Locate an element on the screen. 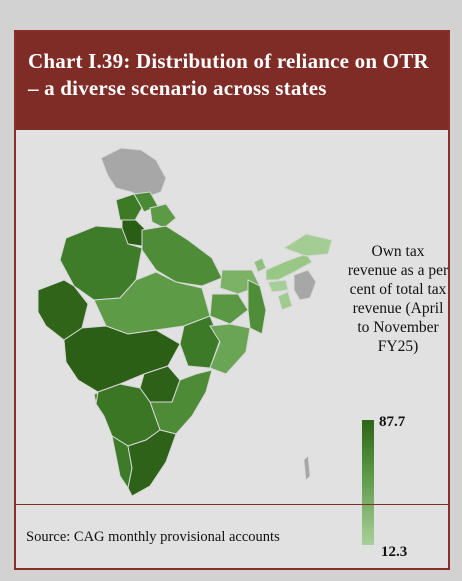 Image resolution: width=462 pixels, height=581 pixels. region-assam is located at coordinates (289, 267).